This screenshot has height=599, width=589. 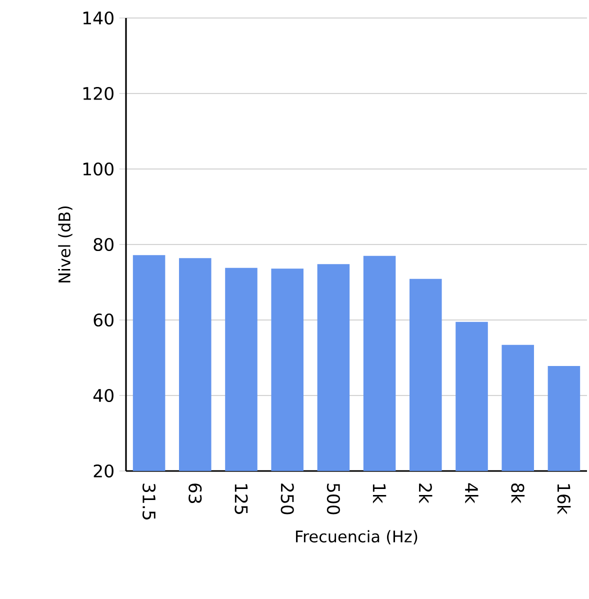 I want to click on x-tick-label: 4k, so click(x=471, y=493).